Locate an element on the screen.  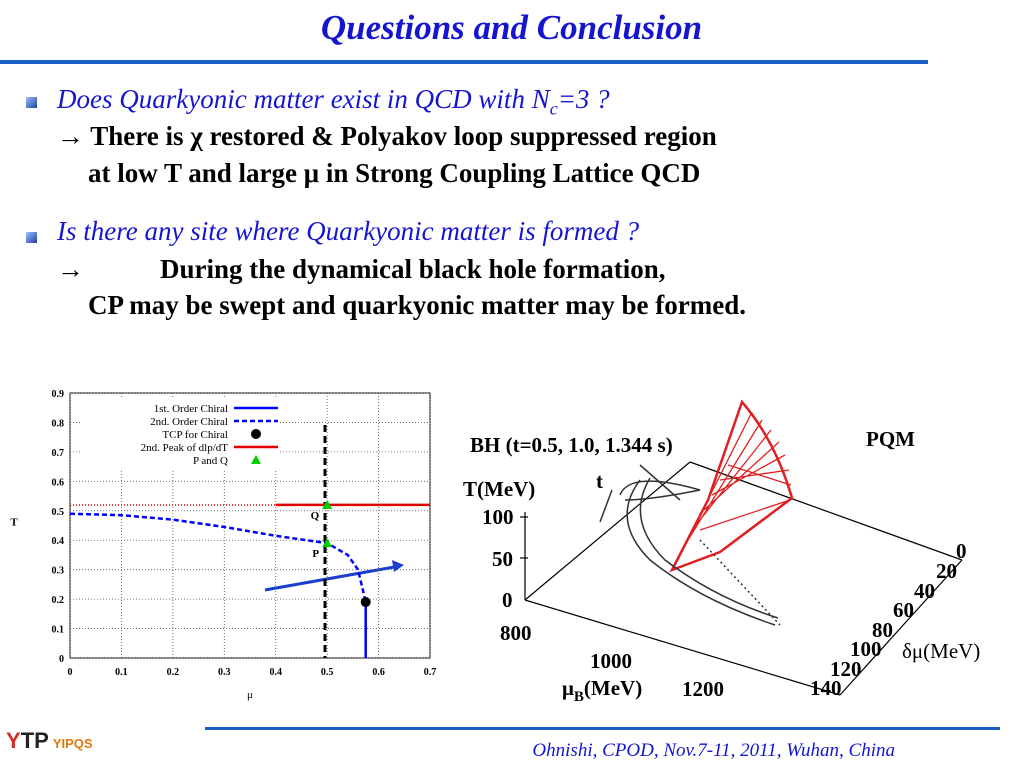
text: (MeV) is located at coordinates (613, 688).